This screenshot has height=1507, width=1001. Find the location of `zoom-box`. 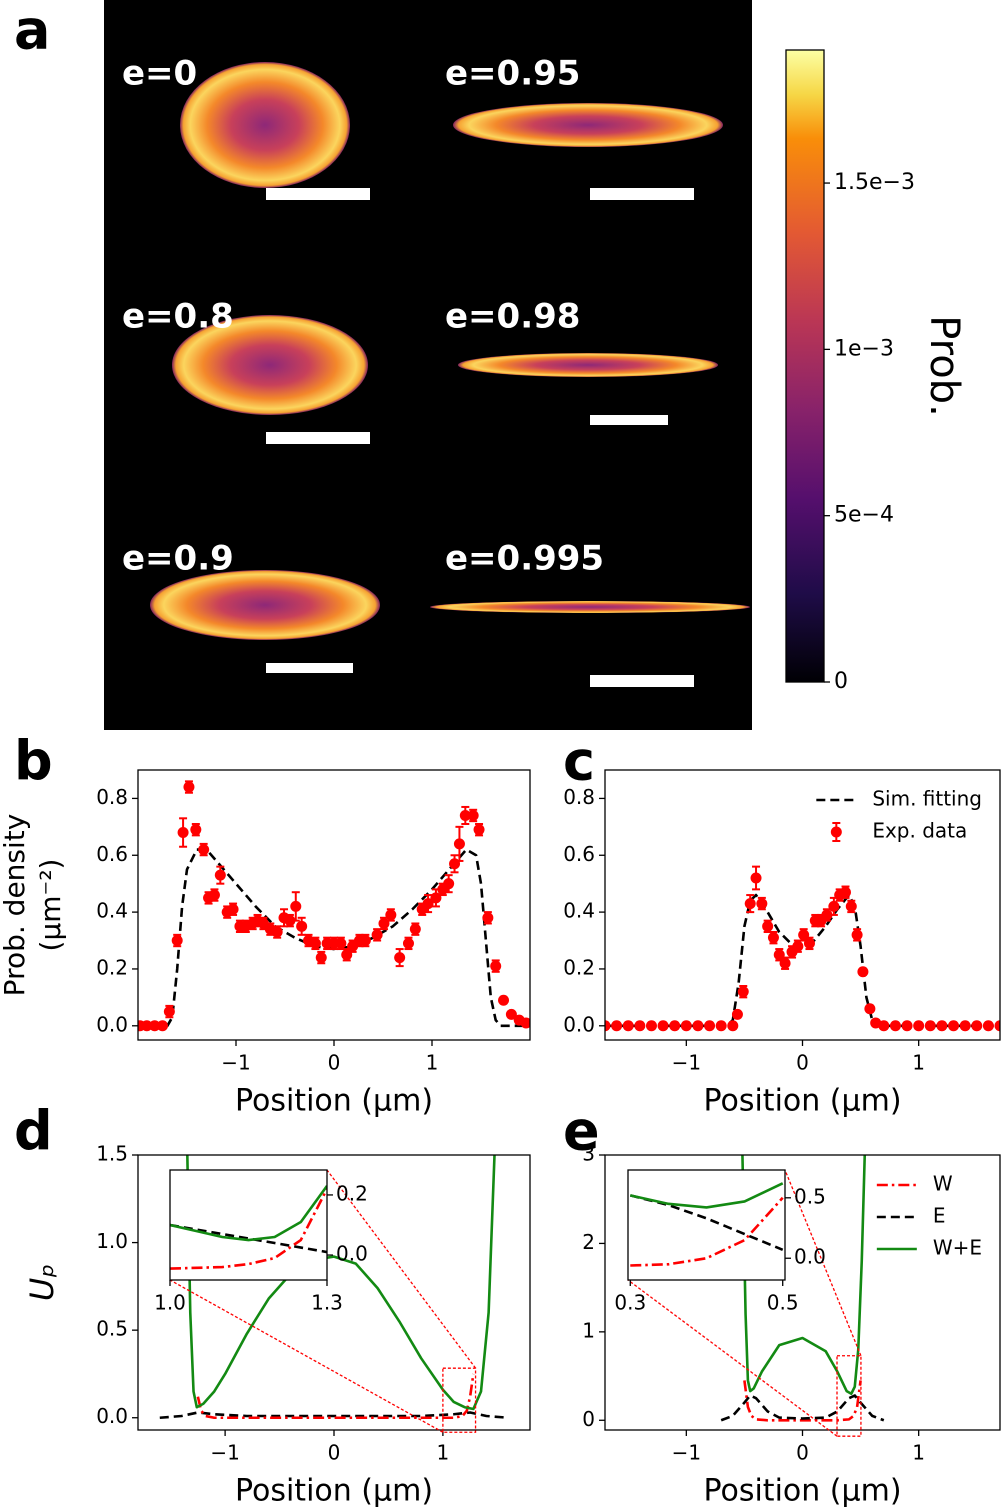

zoom-box is located at coordinates (459, 1400).